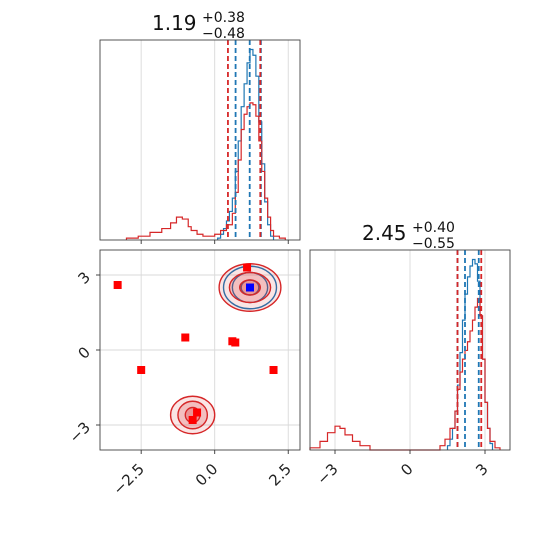  Describe the element at coordinates (481, 469) in the screenshot. I see `x-tick-label-hist-param-2-2: 3` at that location.